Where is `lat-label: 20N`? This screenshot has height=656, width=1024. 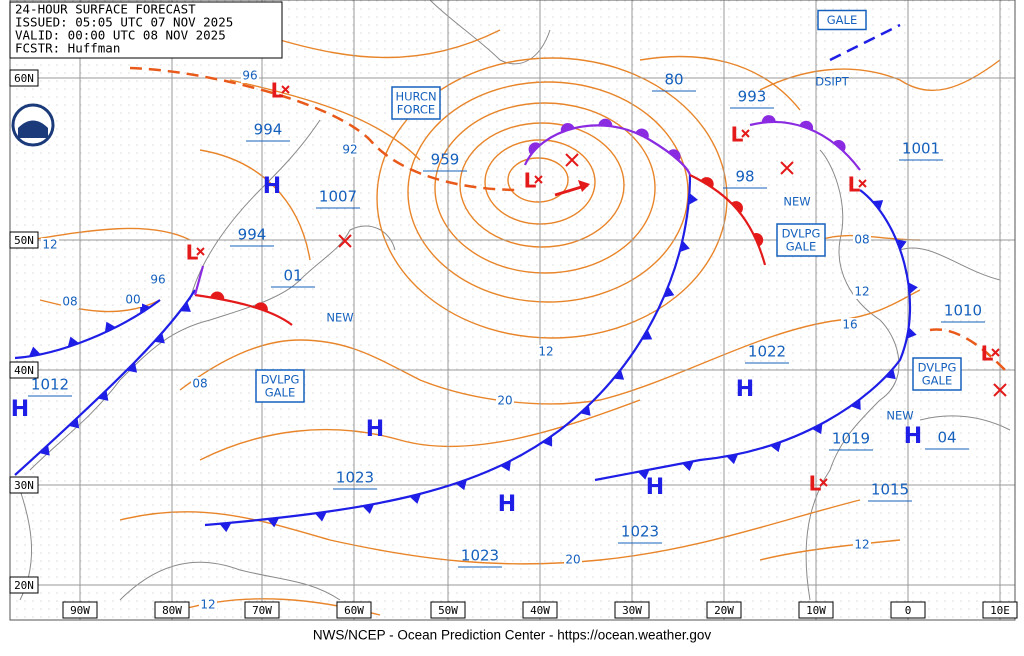
lat-label: 20N is located at coordinates (24, 585).